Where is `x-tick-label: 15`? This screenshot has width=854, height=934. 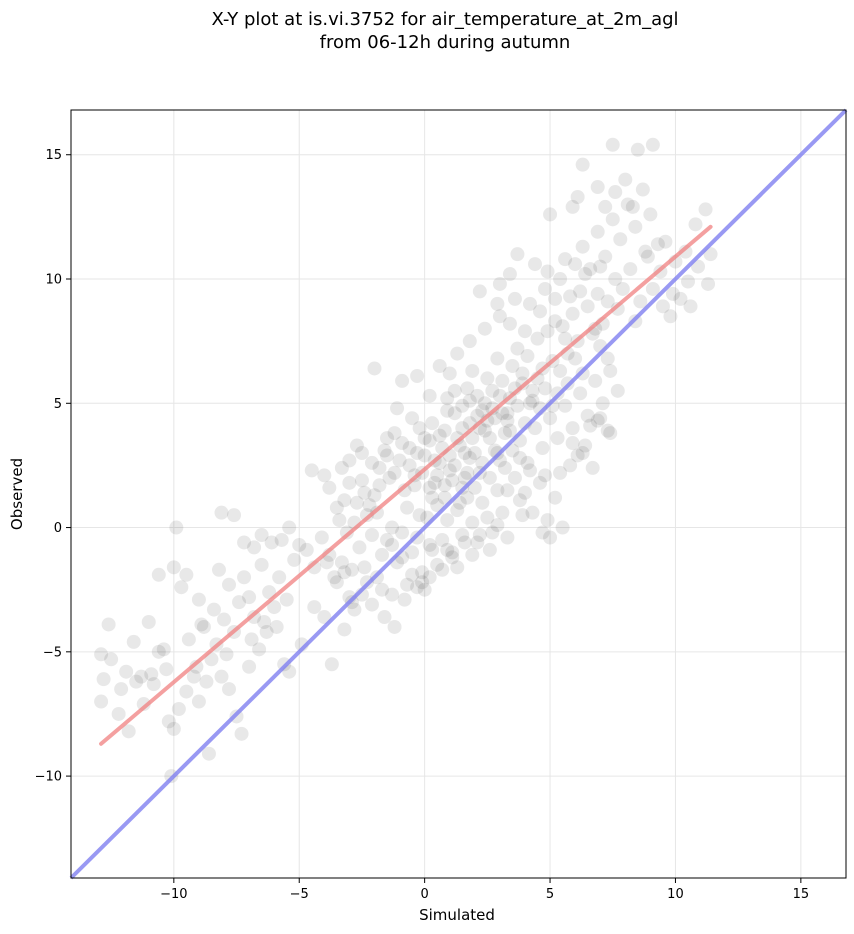
x-tick-label: 15 is located at coordinates (801, 894).